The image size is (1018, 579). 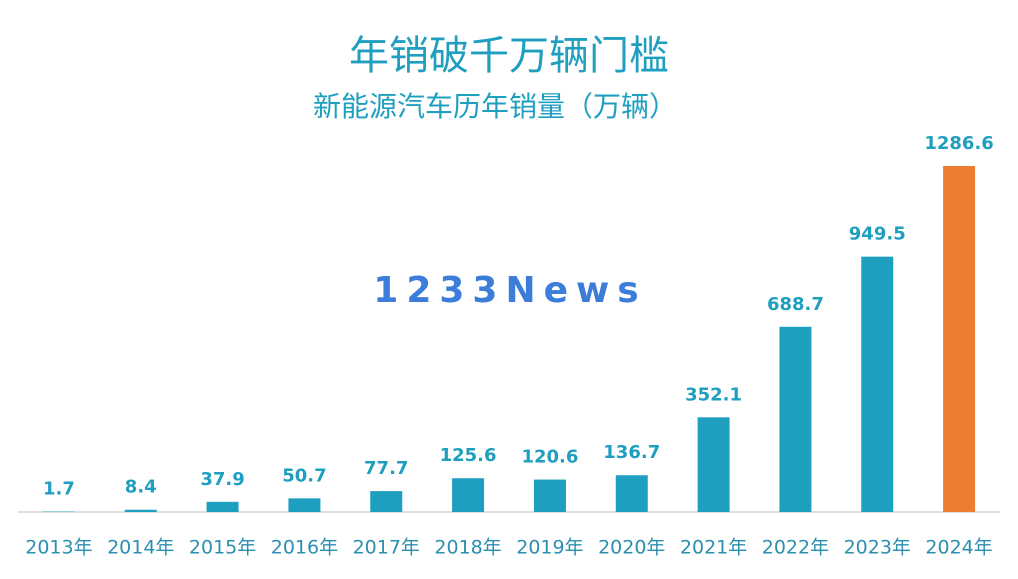 What do you see at coordinates (958, 548) in the screenshot?
I see `x-tick-label: 2024年` at bounding box center [958, 548].